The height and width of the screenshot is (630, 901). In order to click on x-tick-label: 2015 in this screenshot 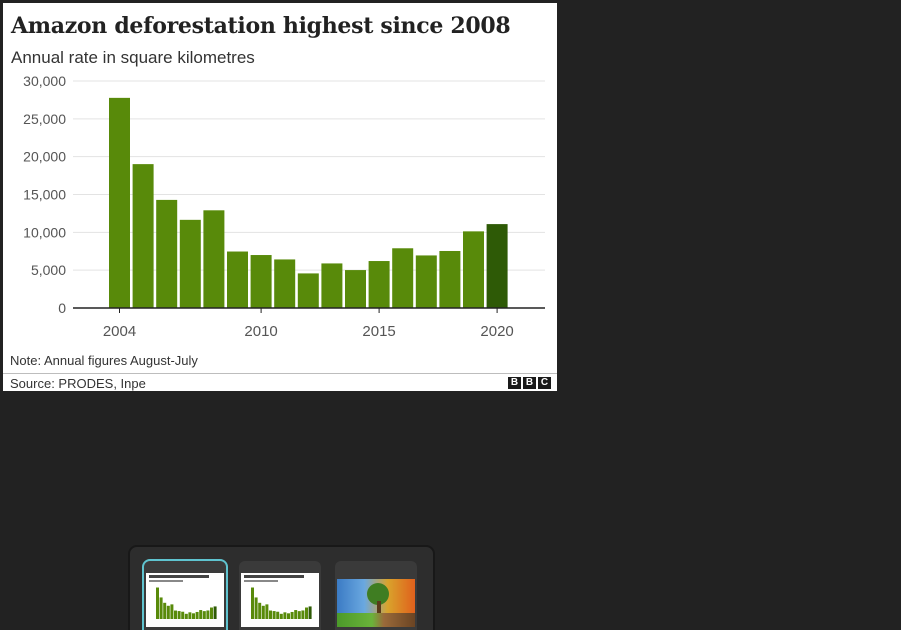, I will do `click(378, 331)`.